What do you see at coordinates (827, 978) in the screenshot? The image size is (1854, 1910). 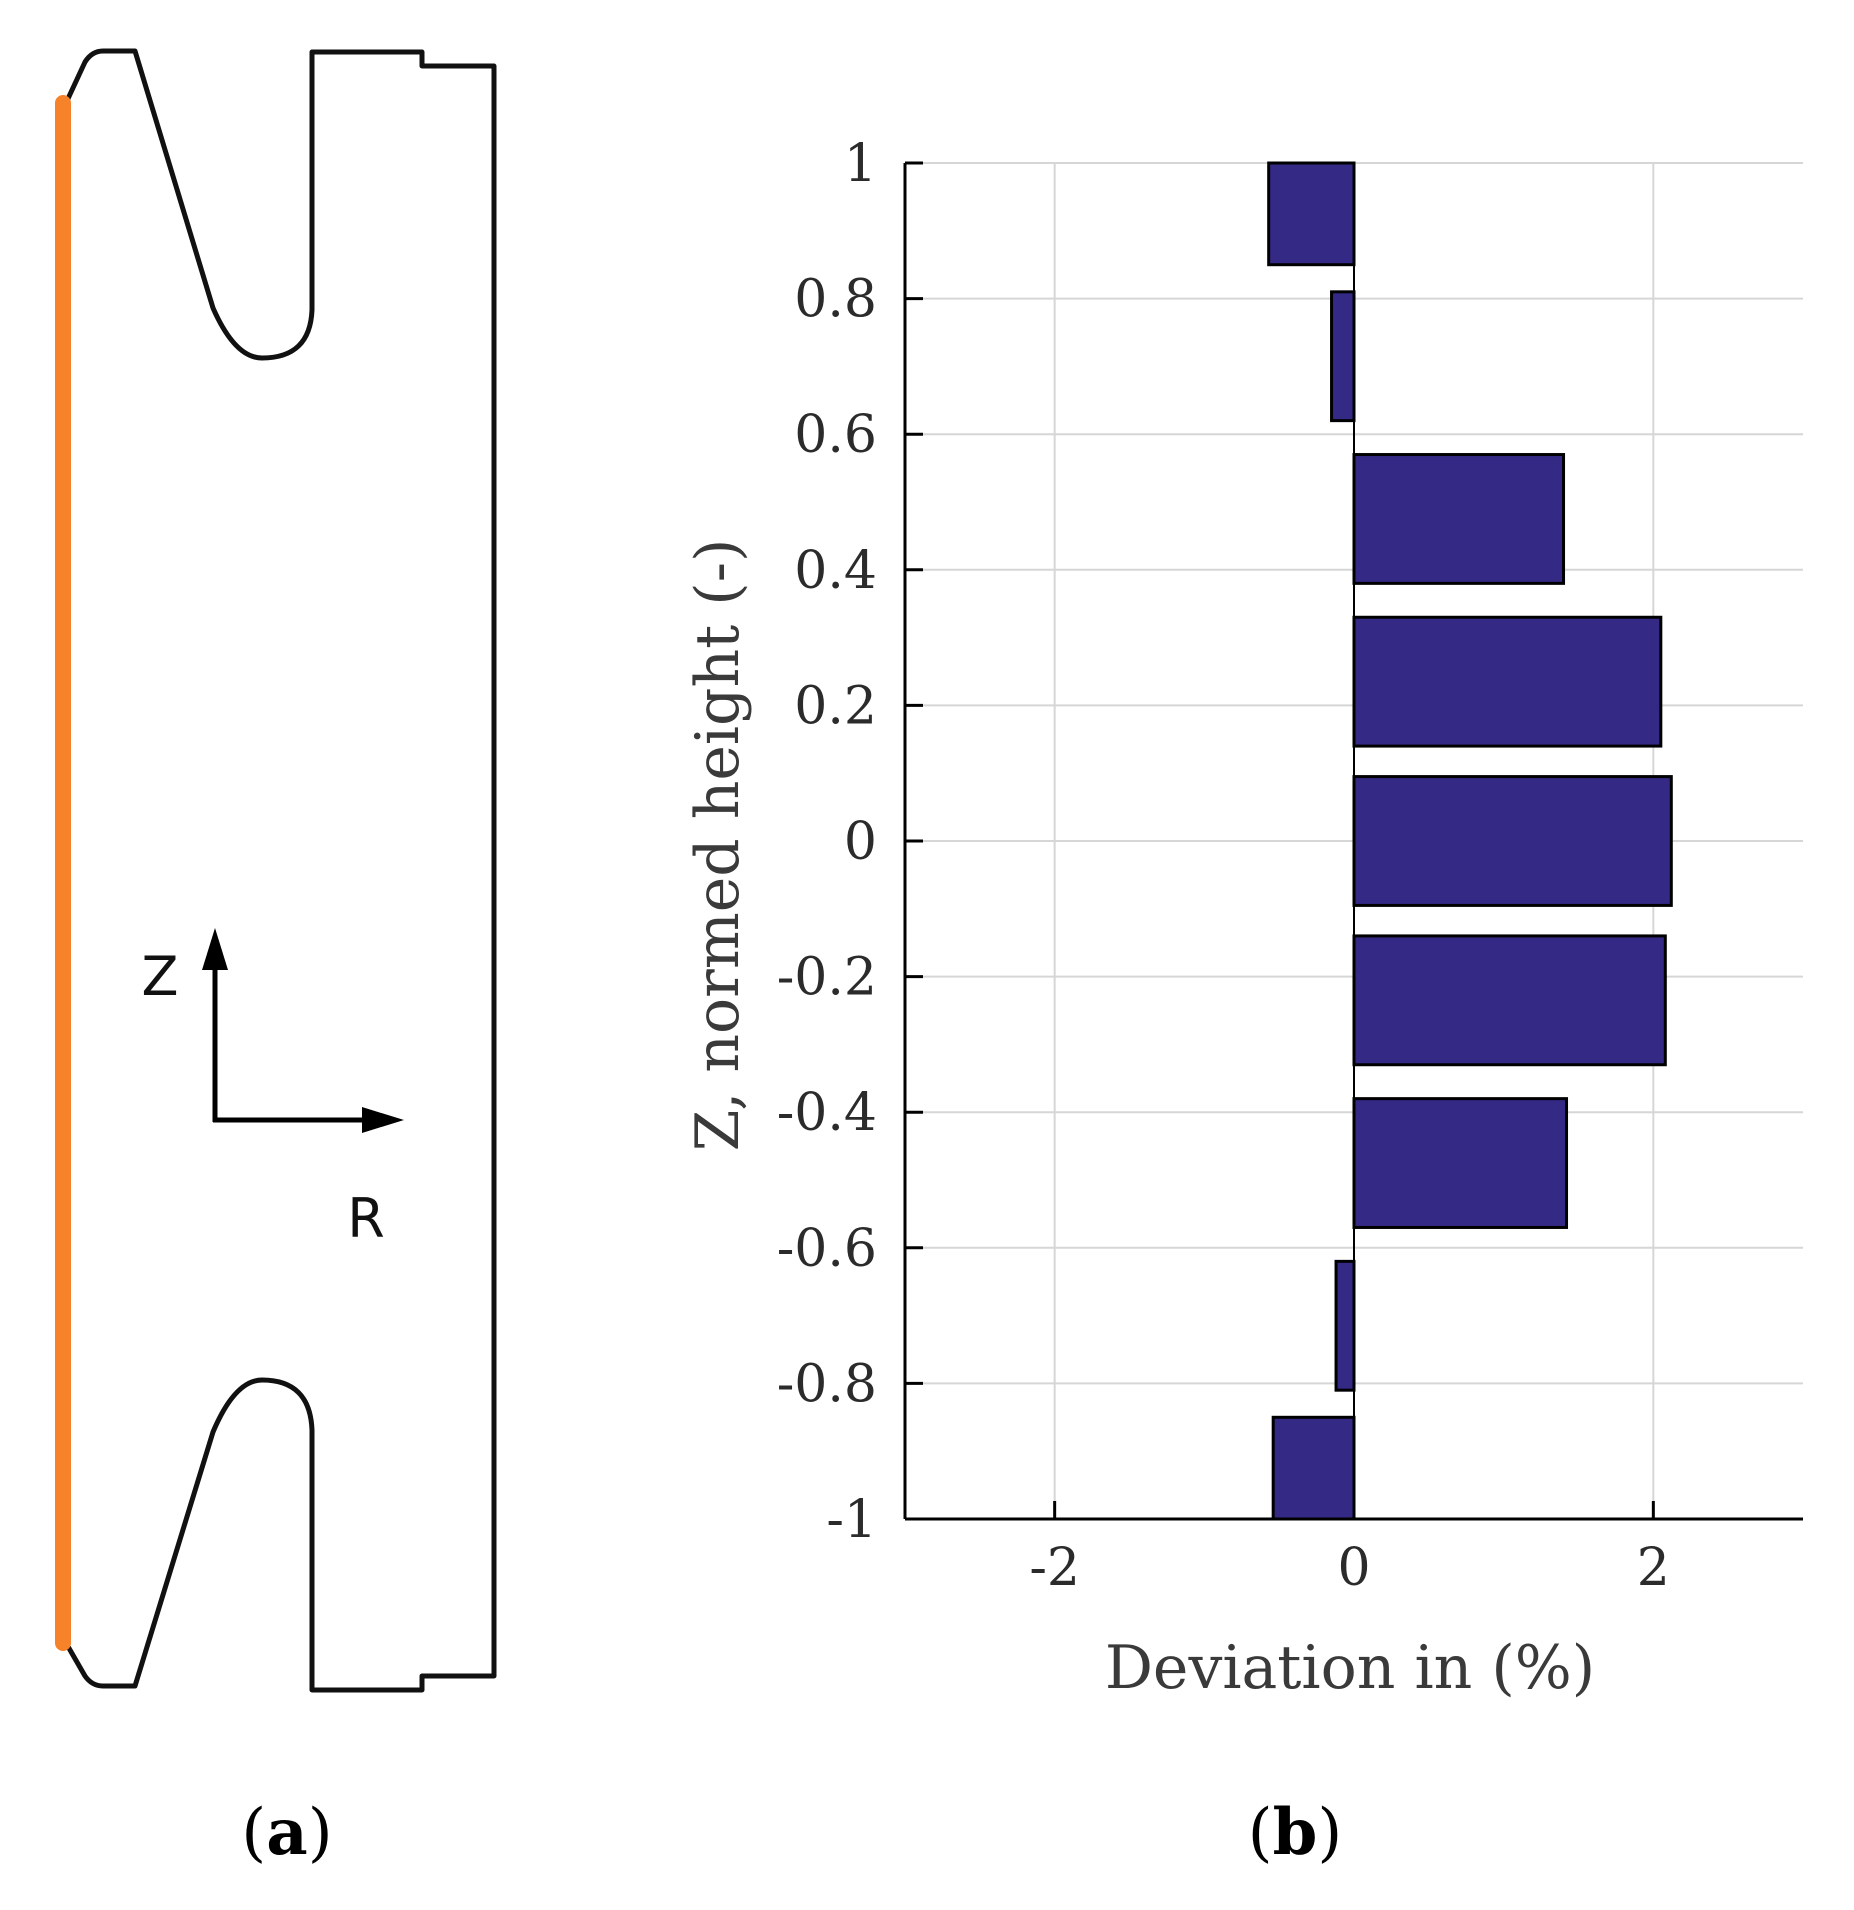 I see `y-tick-label: -0.2` at bounding box center [827, 978].